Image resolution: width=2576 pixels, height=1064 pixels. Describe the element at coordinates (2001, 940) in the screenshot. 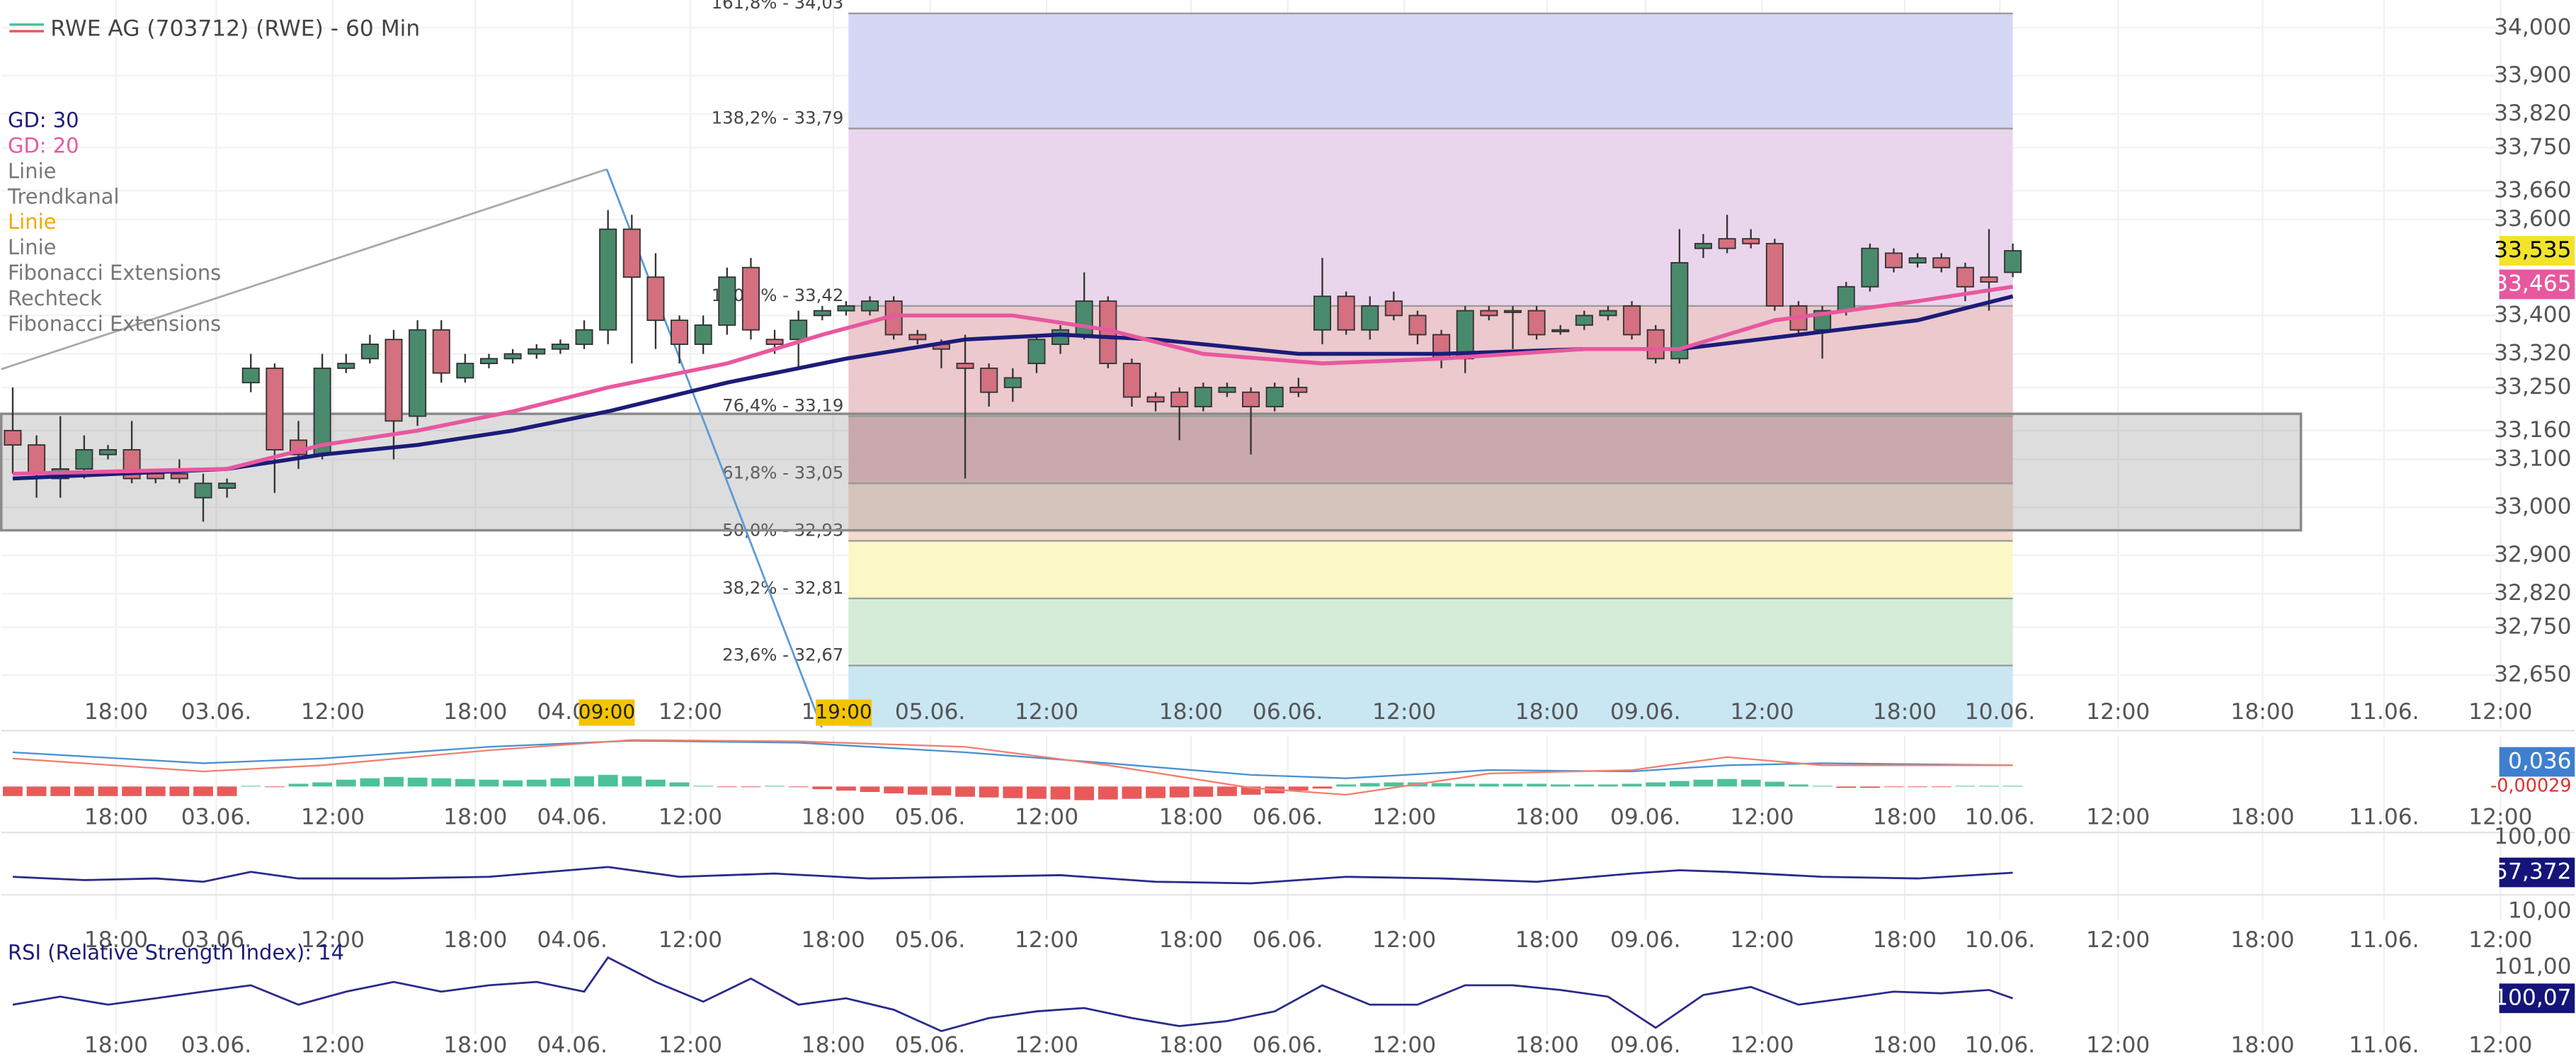

I see `x-tick-label: 10.06.` at that location.